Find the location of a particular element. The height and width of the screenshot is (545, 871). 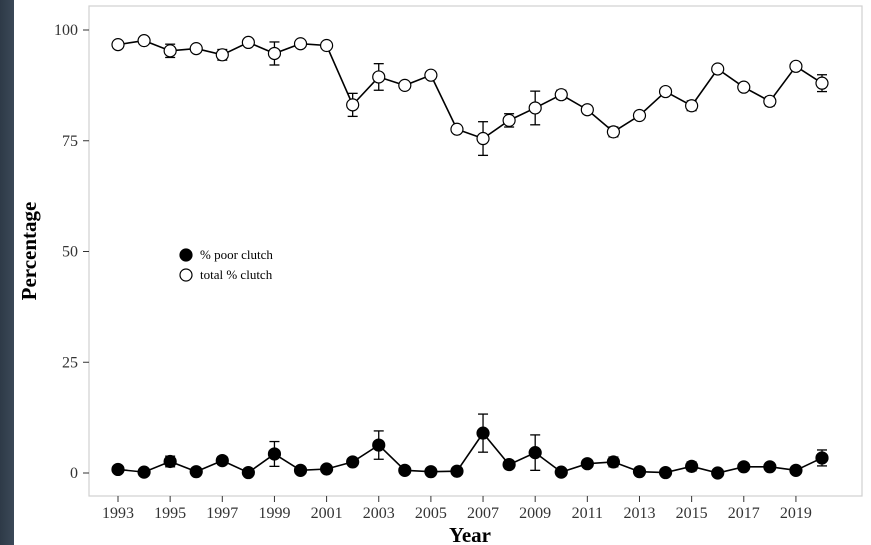

y-axis-title: Percentage is located at coordinates (29, 251).